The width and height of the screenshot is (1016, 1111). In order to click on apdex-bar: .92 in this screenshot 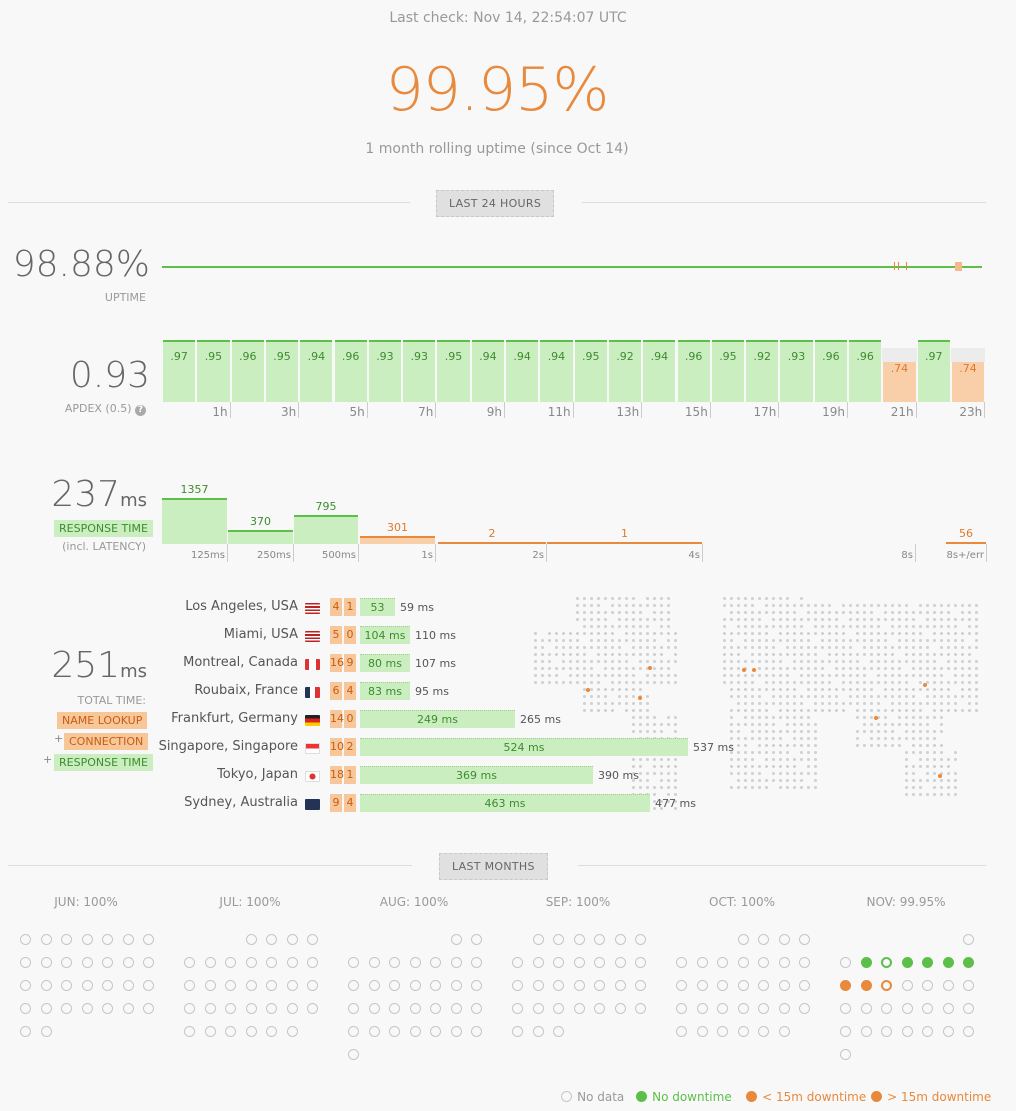, I will do `click(625, 371)`.